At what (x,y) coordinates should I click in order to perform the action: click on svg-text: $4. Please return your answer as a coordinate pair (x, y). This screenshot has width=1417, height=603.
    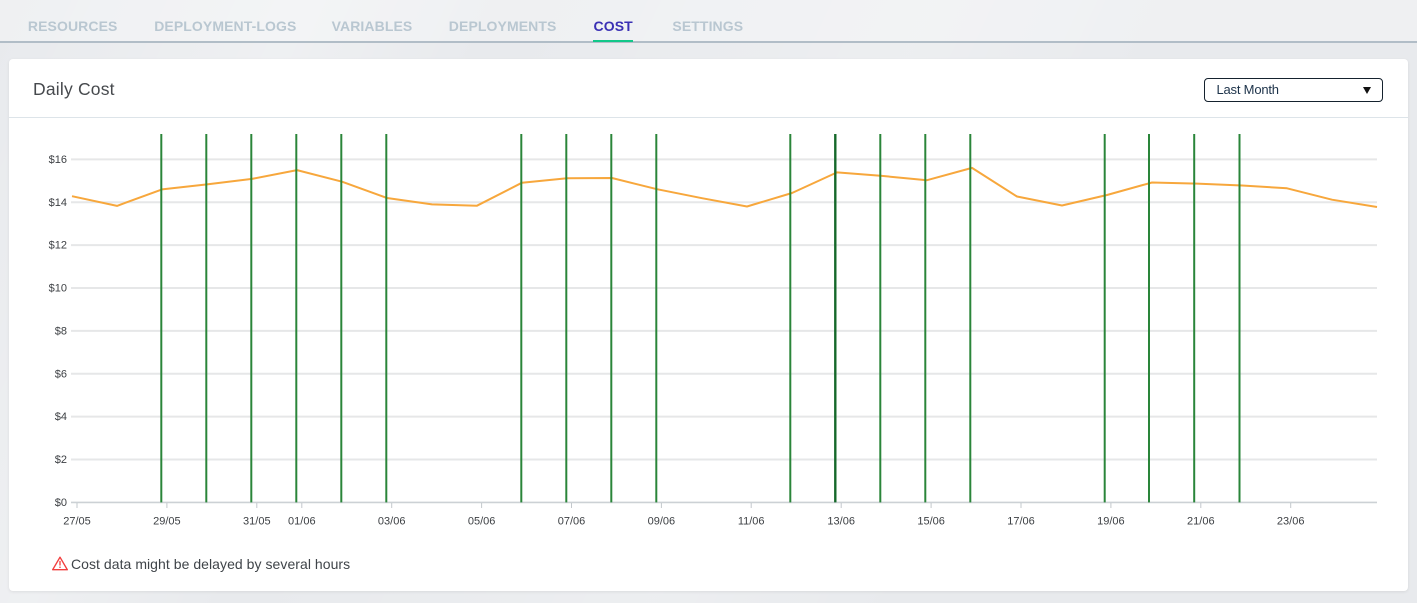
    Looking at the image, I should click on (61, 417).